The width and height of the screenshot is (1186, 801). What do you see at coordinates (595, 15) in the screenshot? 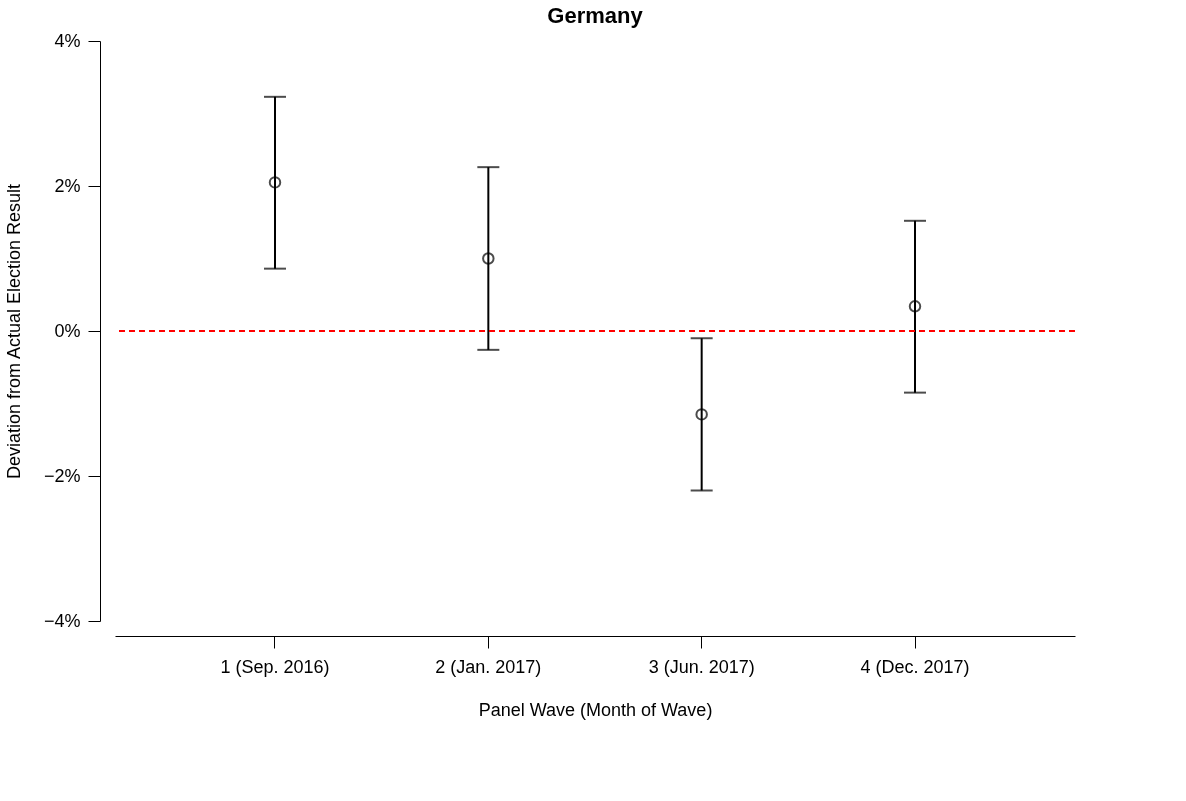
I see `chart-title: Germany` at bounding box center [595, 15].